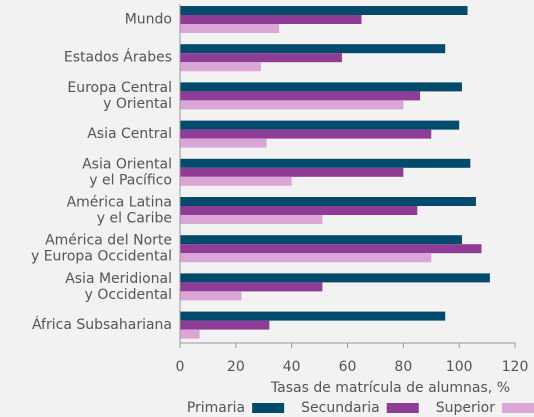  Describe the element at coordinates (127, 172) in the screenshot. I see `category-label: Asia Oriental y el Pacífico` at that location.